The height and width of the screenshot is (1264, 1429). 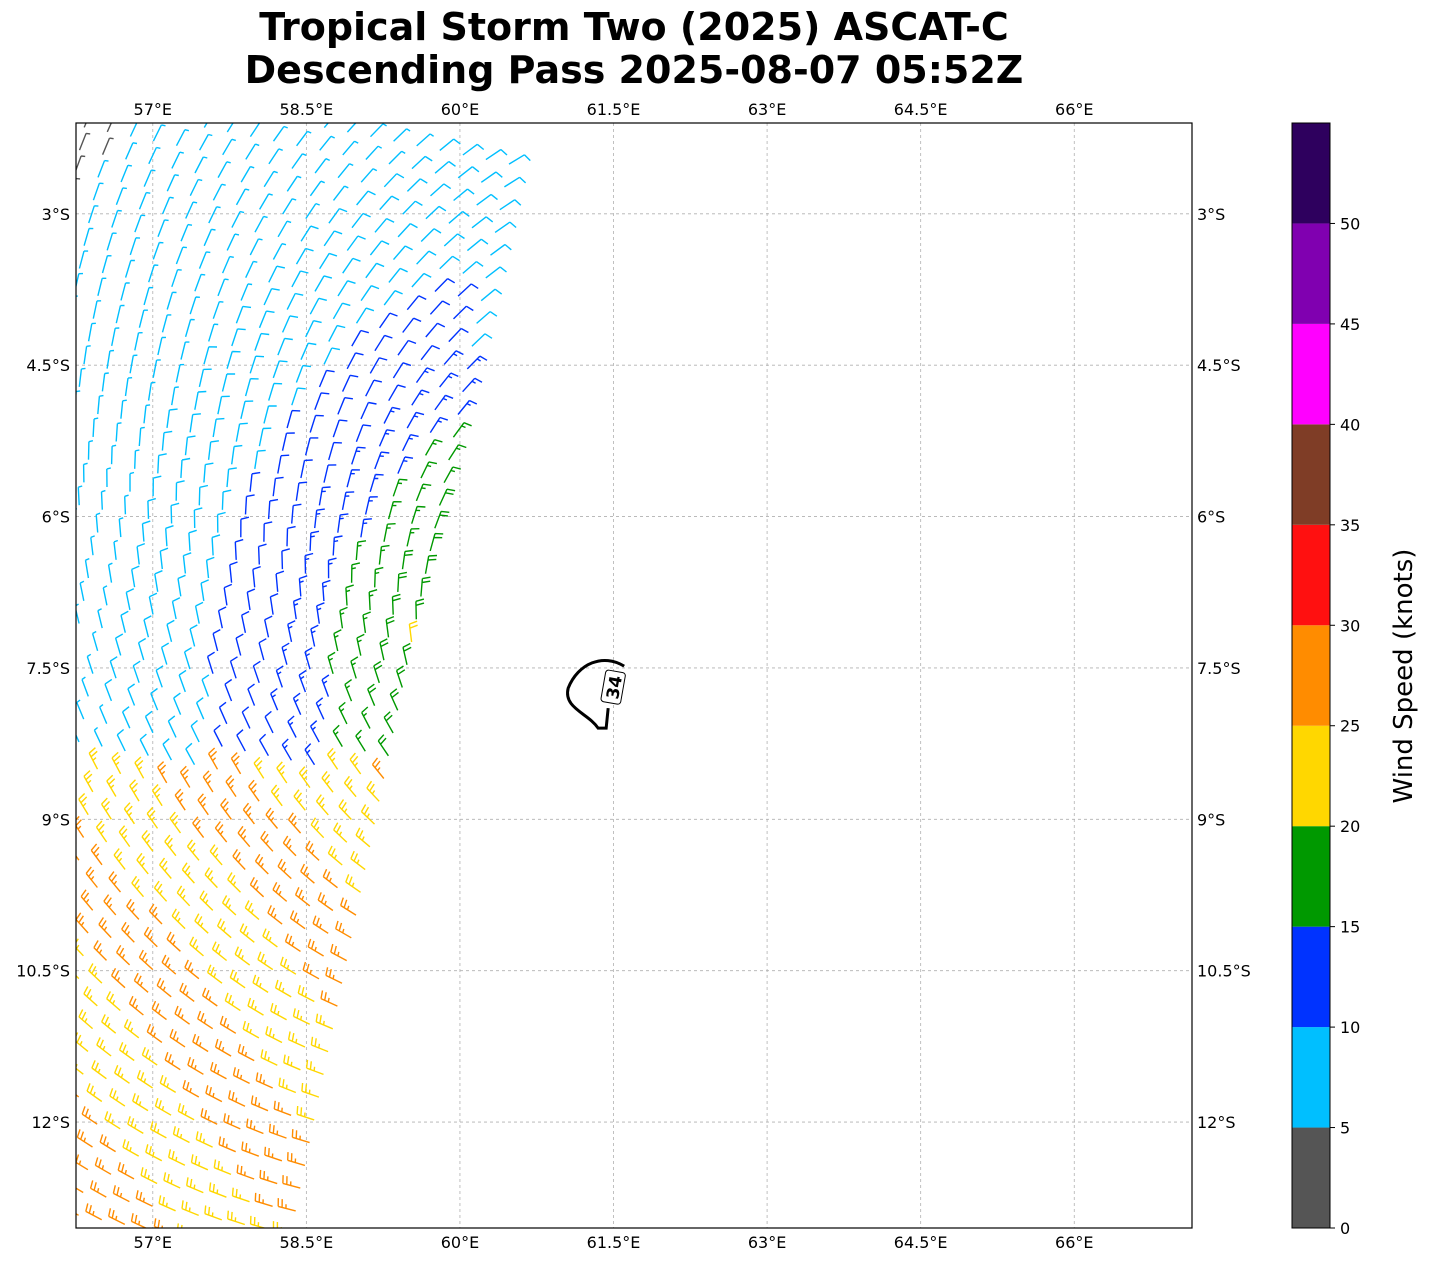 What do you see at coordinates (43, 971) in the screenshot?
I see `y-tick-label-left: 10.5°S` at bounding box center [43, 971].